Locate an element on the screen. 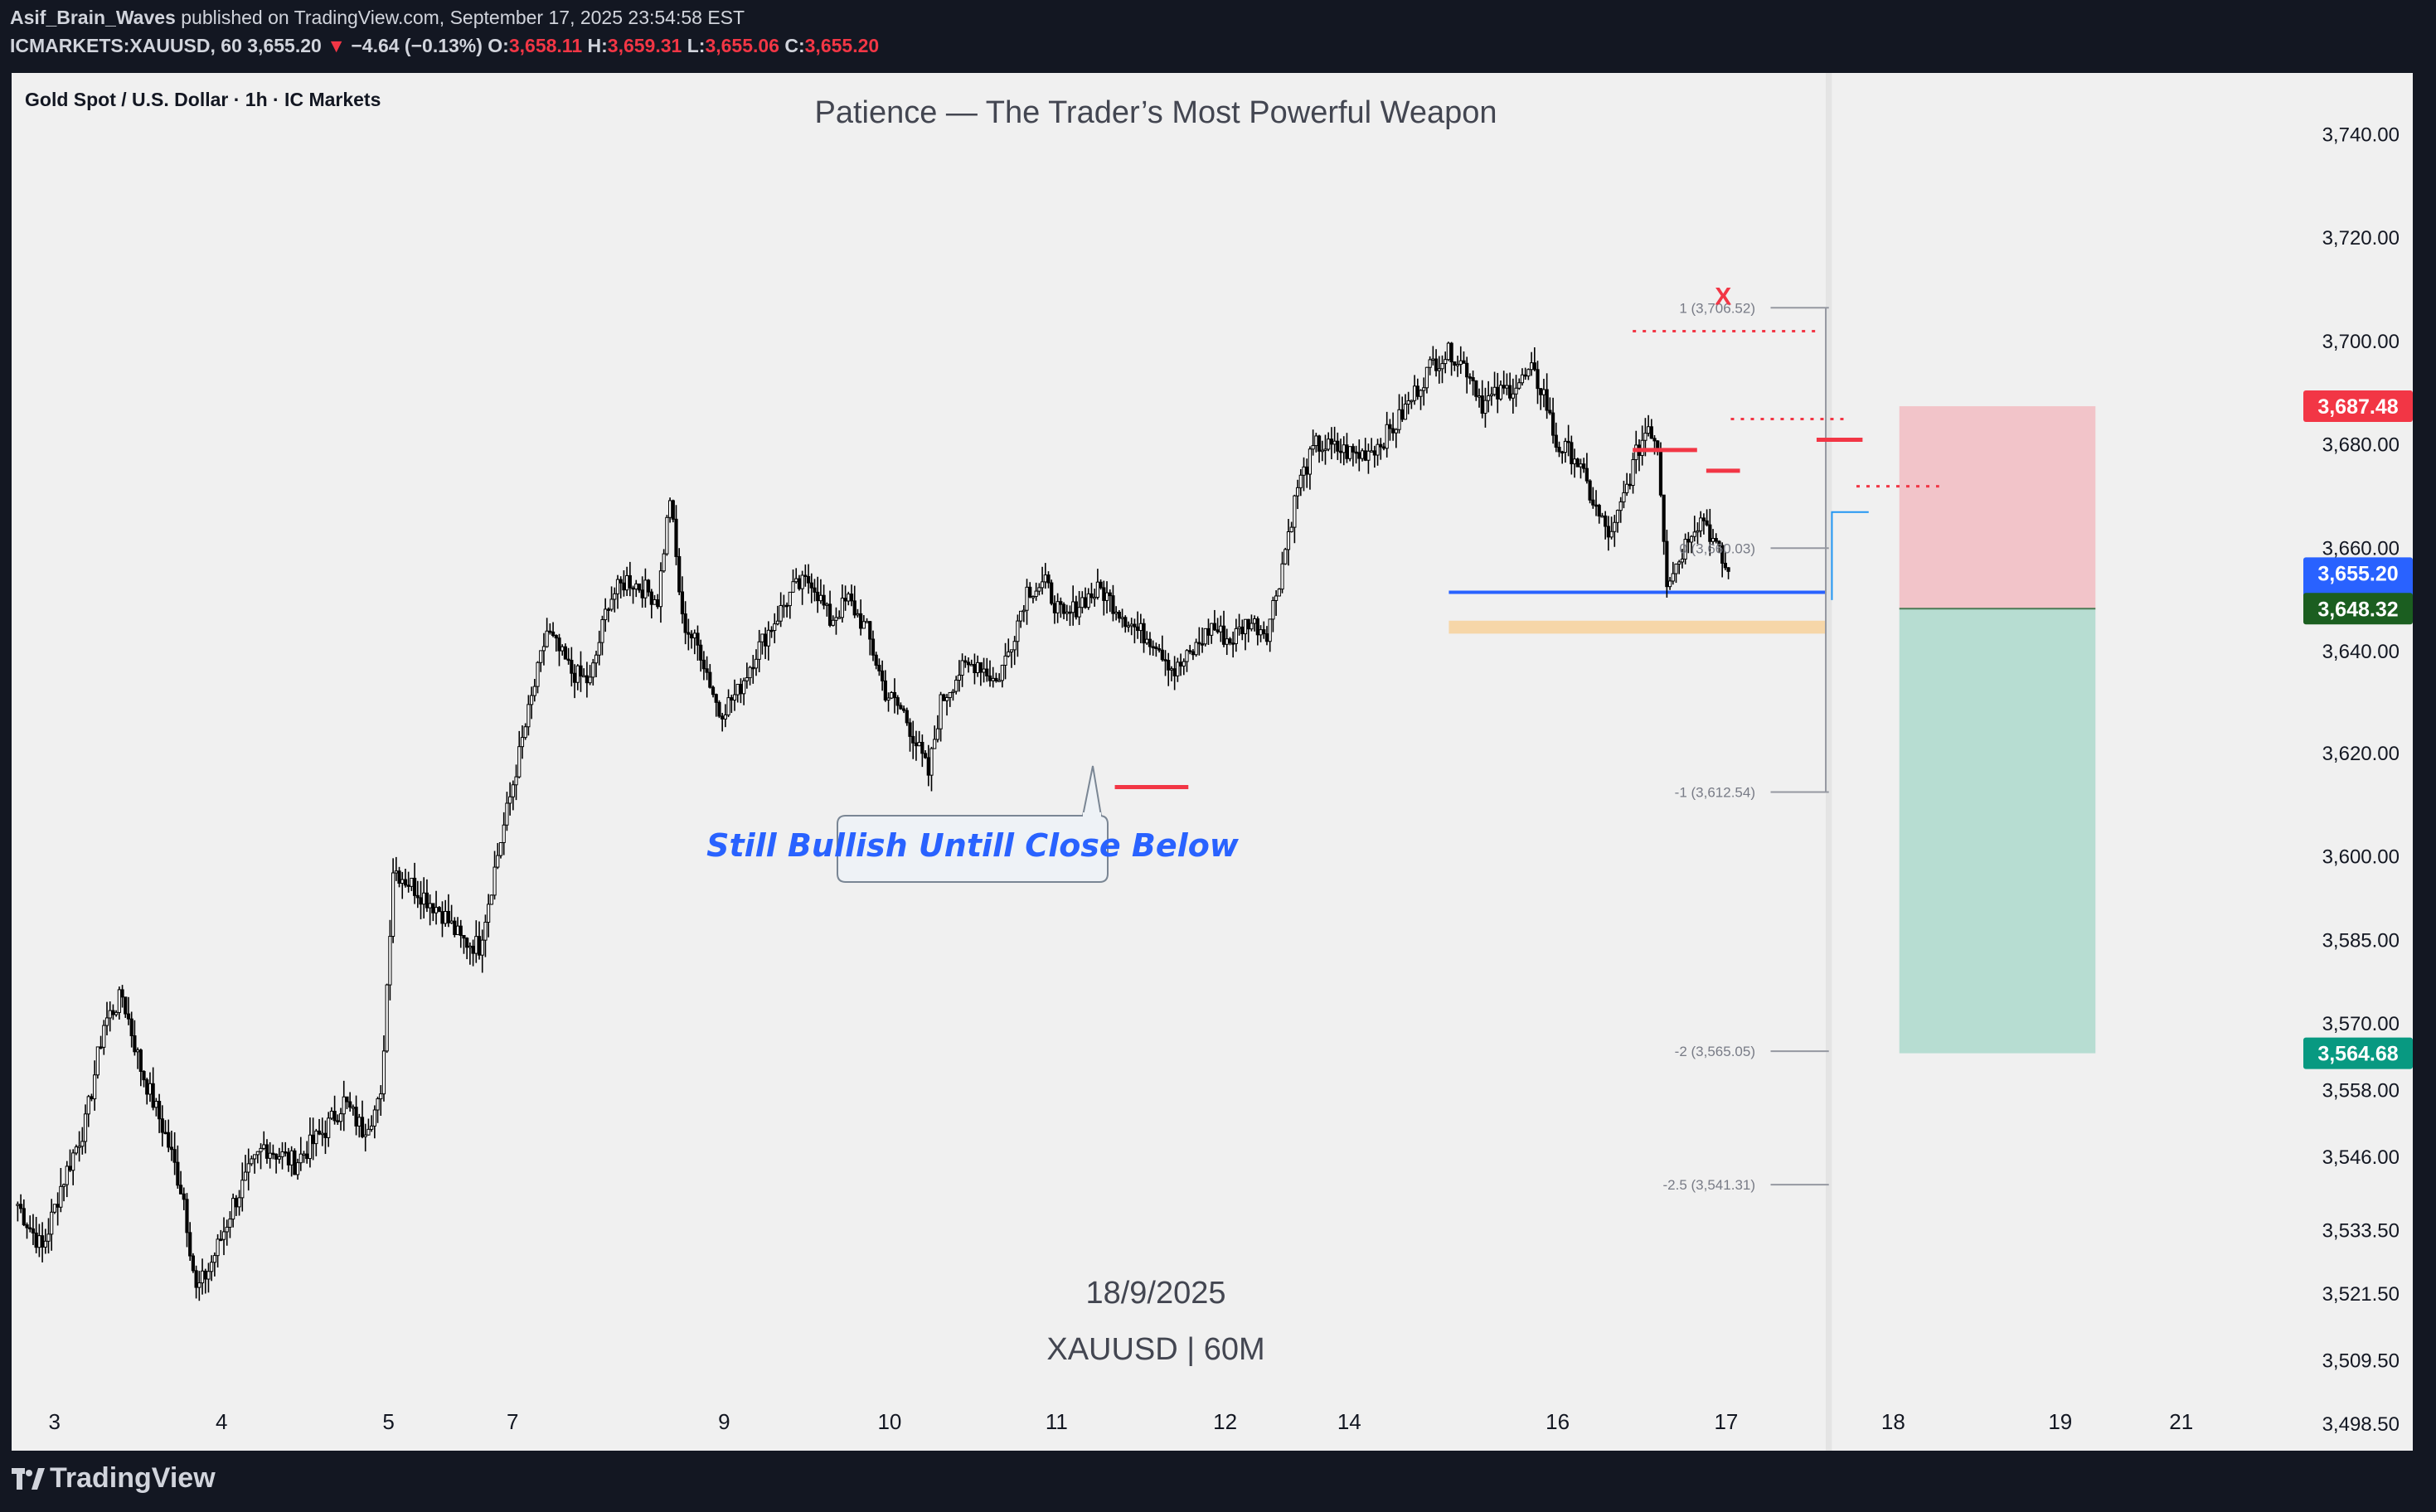 The height and width of the screenshot is (1512, 2436). author-name: Asif_Brain_Waves is located at coordinates (93, 17).